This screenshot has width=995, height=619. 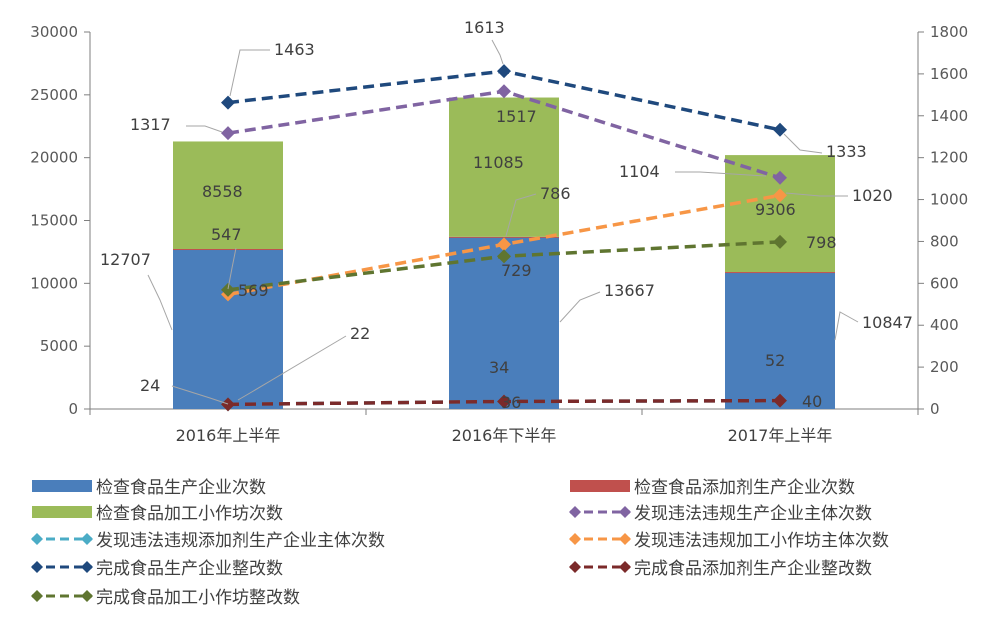 What do you see at coordinates (360, 333) in the screenshot?
I see `data-label: 22` at bounding box center [360, 333].